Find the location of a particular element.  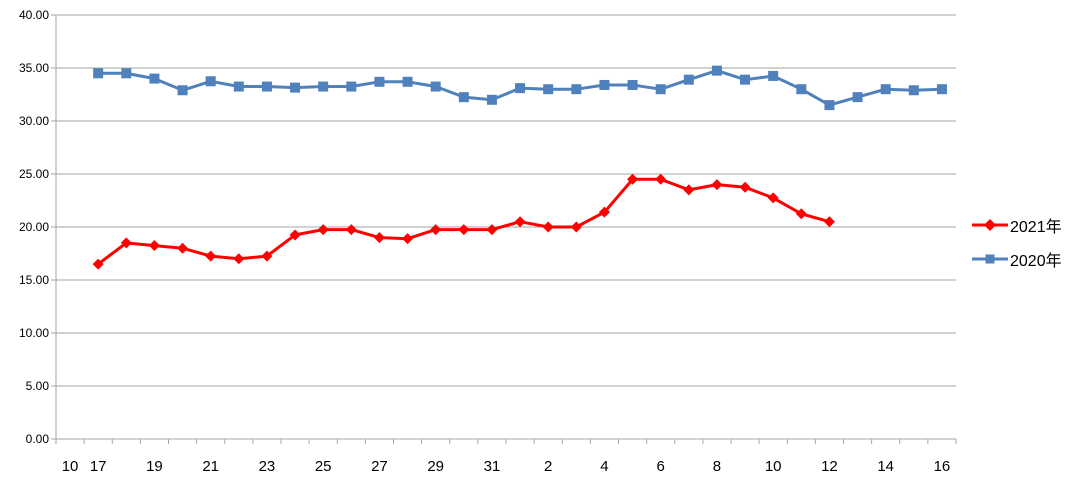

x-tick-label: 23 is located at coordinates (267, 466).